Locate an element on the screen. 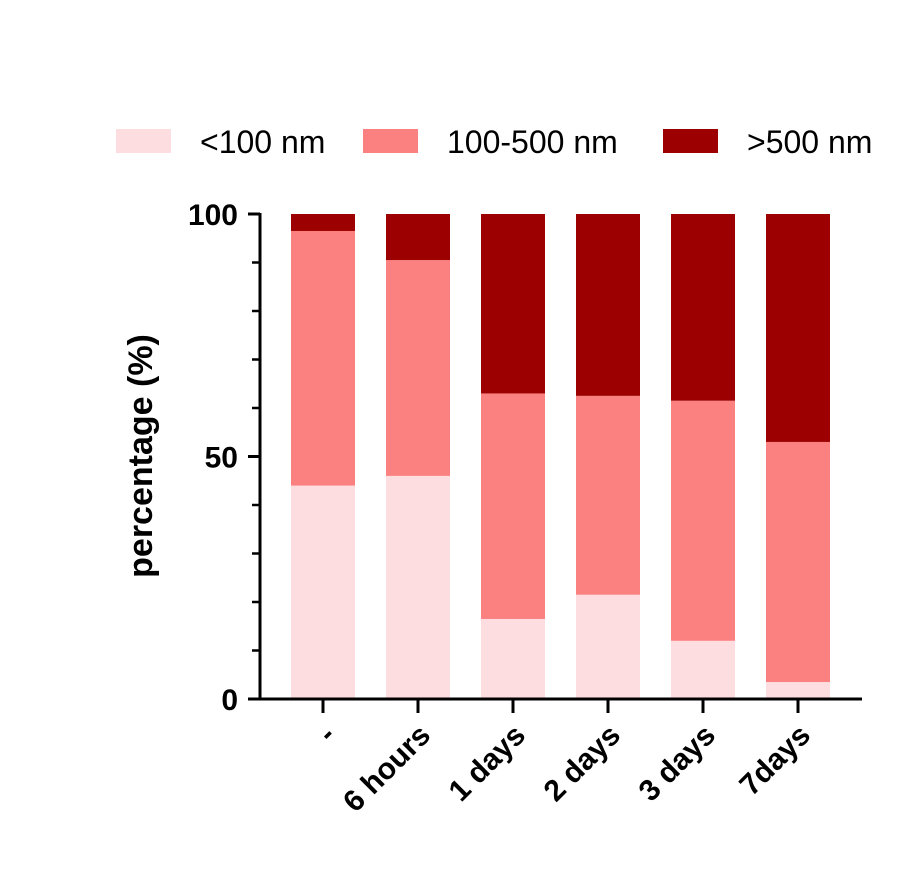  legend-label: >500 nm is located at coordinates (809, 142).